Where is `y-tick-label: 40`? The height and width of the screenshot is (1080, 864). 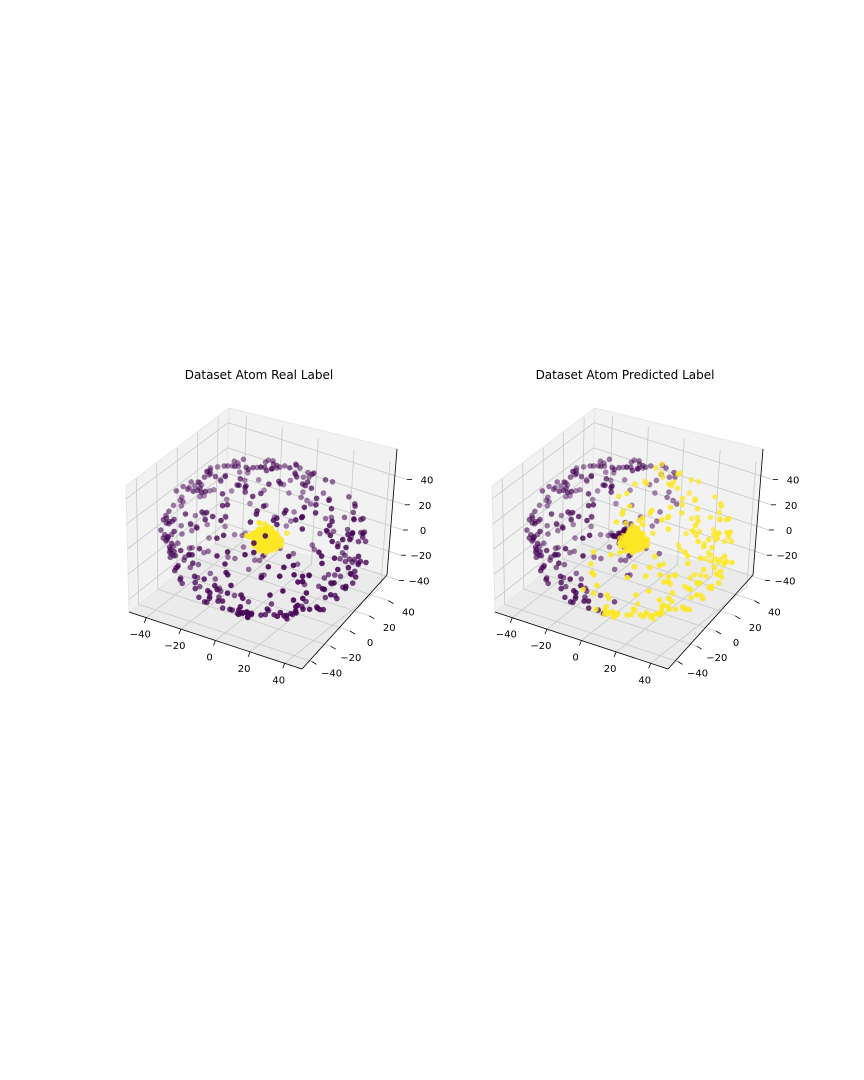 y-tick-label: 40 is located at coordinates (774, 613).